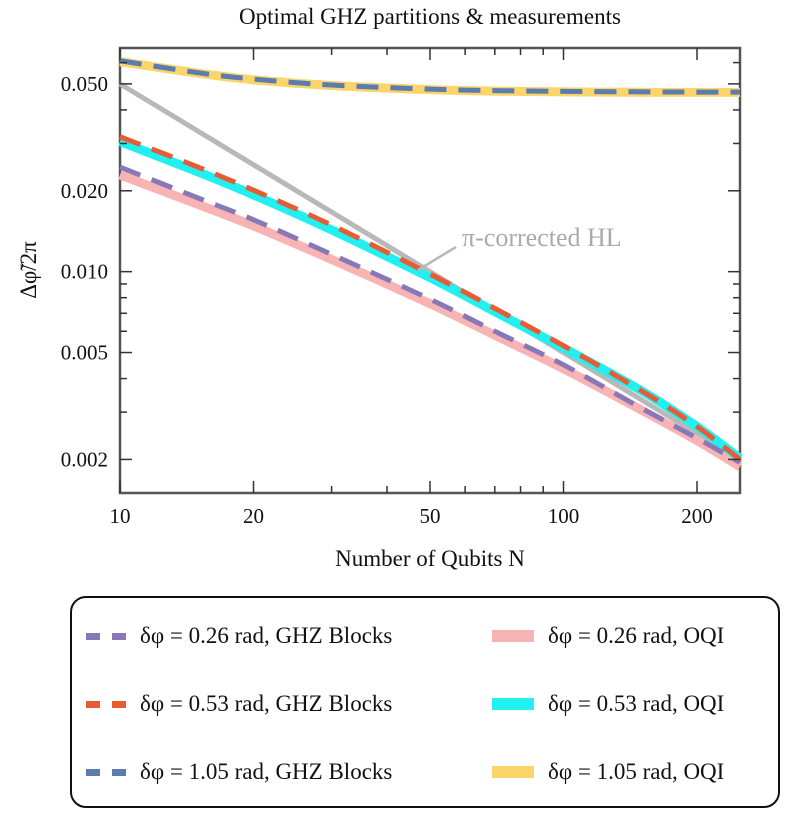  Describe the element at coordinates (266, 703) in the screenshot. I see `legend-label: δφ = 0.53 rad, GHZ Blocks` at that location.